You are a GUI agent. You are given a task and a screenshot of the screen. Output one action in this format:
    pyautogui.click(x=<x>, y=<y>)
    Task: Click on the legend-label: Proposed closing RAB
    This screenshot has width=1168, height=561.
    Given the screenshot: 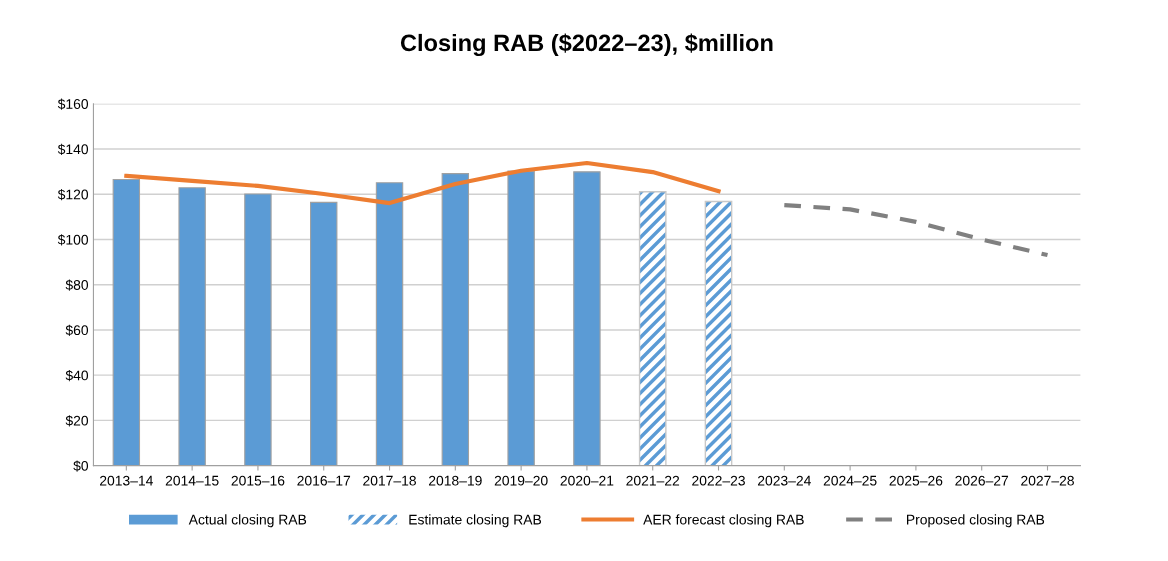 What is the action you would take?
    pyautogui.click(x=976, y=521)
    